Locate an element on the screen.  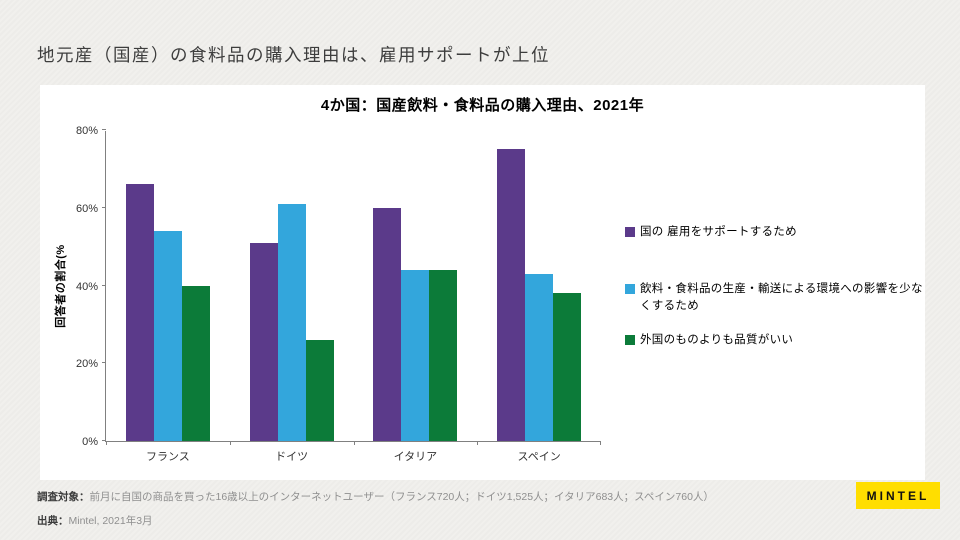
y-tick-label: 60% is located at coordinates (86, 208).